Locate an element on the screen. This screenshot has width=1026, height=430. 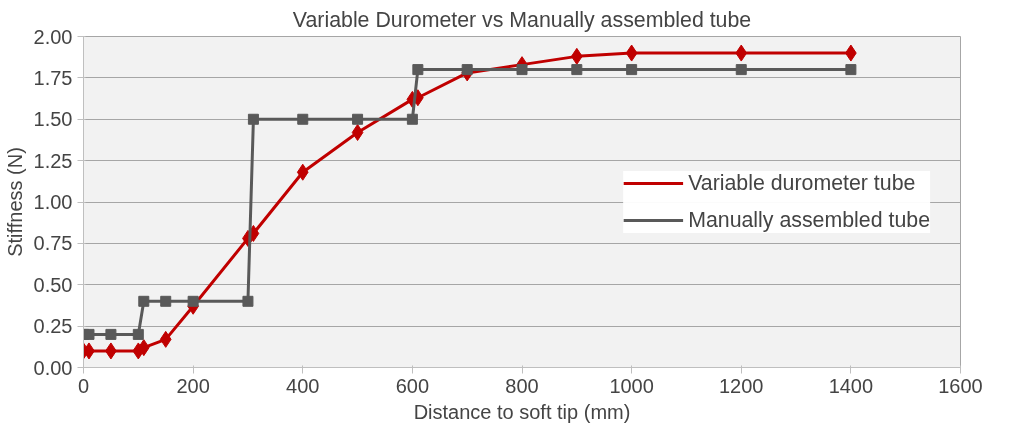
y-tick-label: 1.25 is located at coordinates (53, 160).